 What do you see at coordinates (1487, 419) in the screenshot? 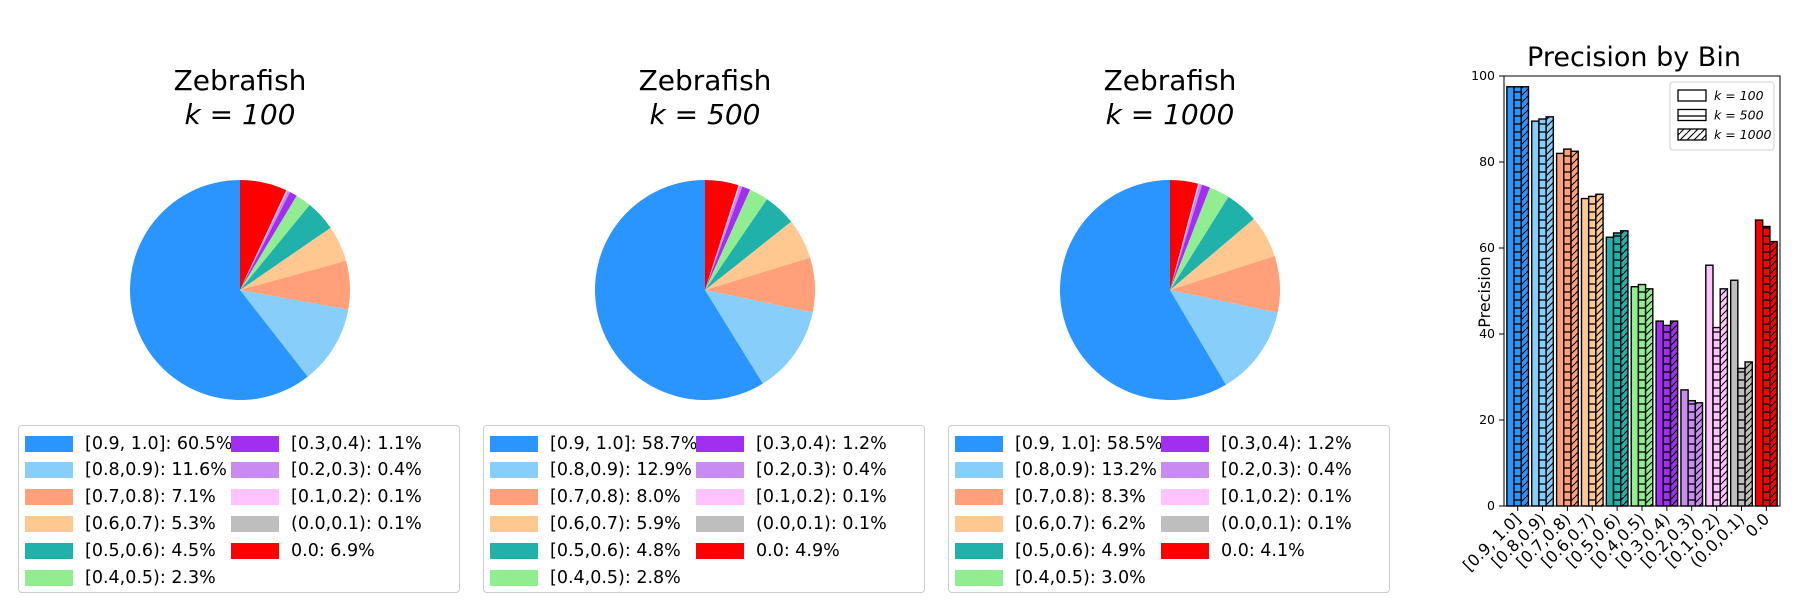
I see `y-tick-label: 20` at bounding box center [1487, 419].